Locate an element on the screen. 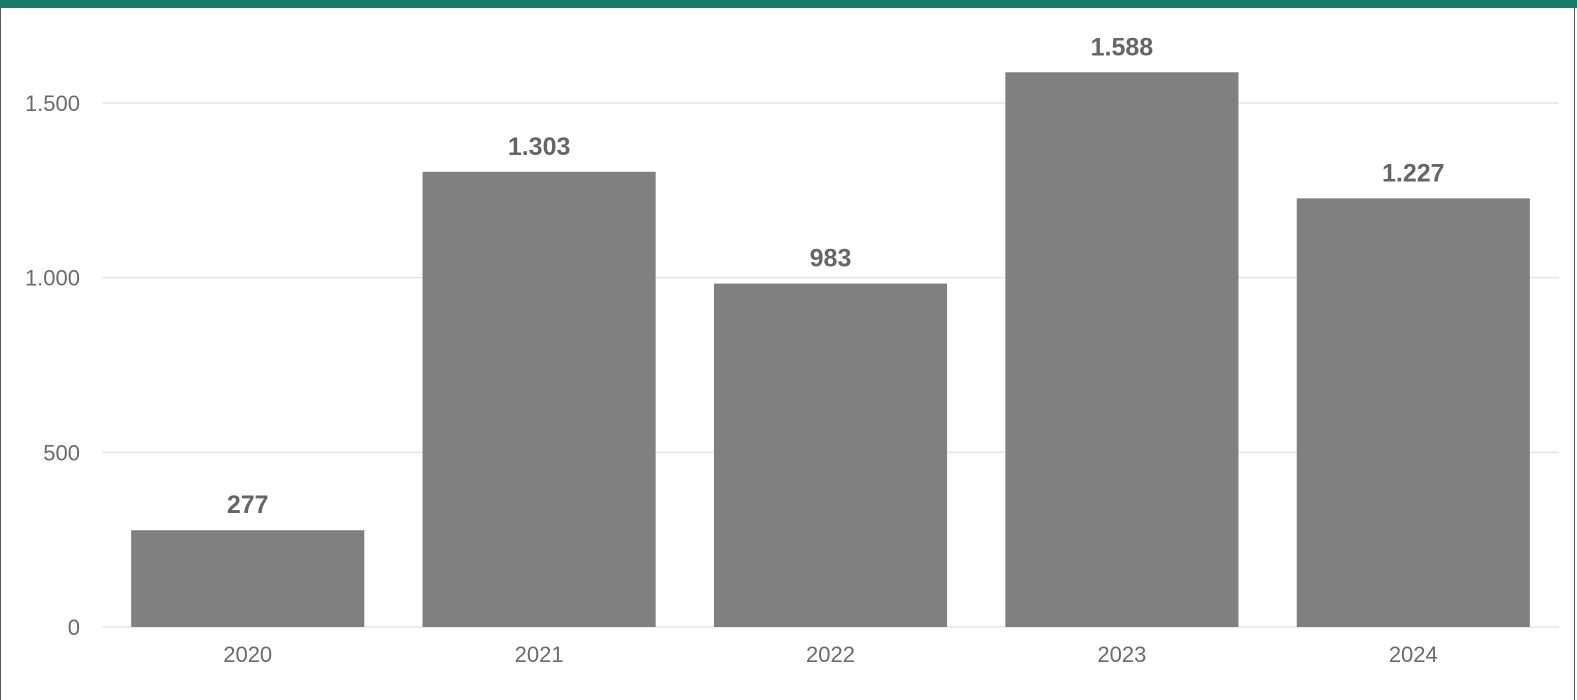 This screenshot has height=700, width=1577. data-label: 1.588 is located at coordinates (1122, 47).